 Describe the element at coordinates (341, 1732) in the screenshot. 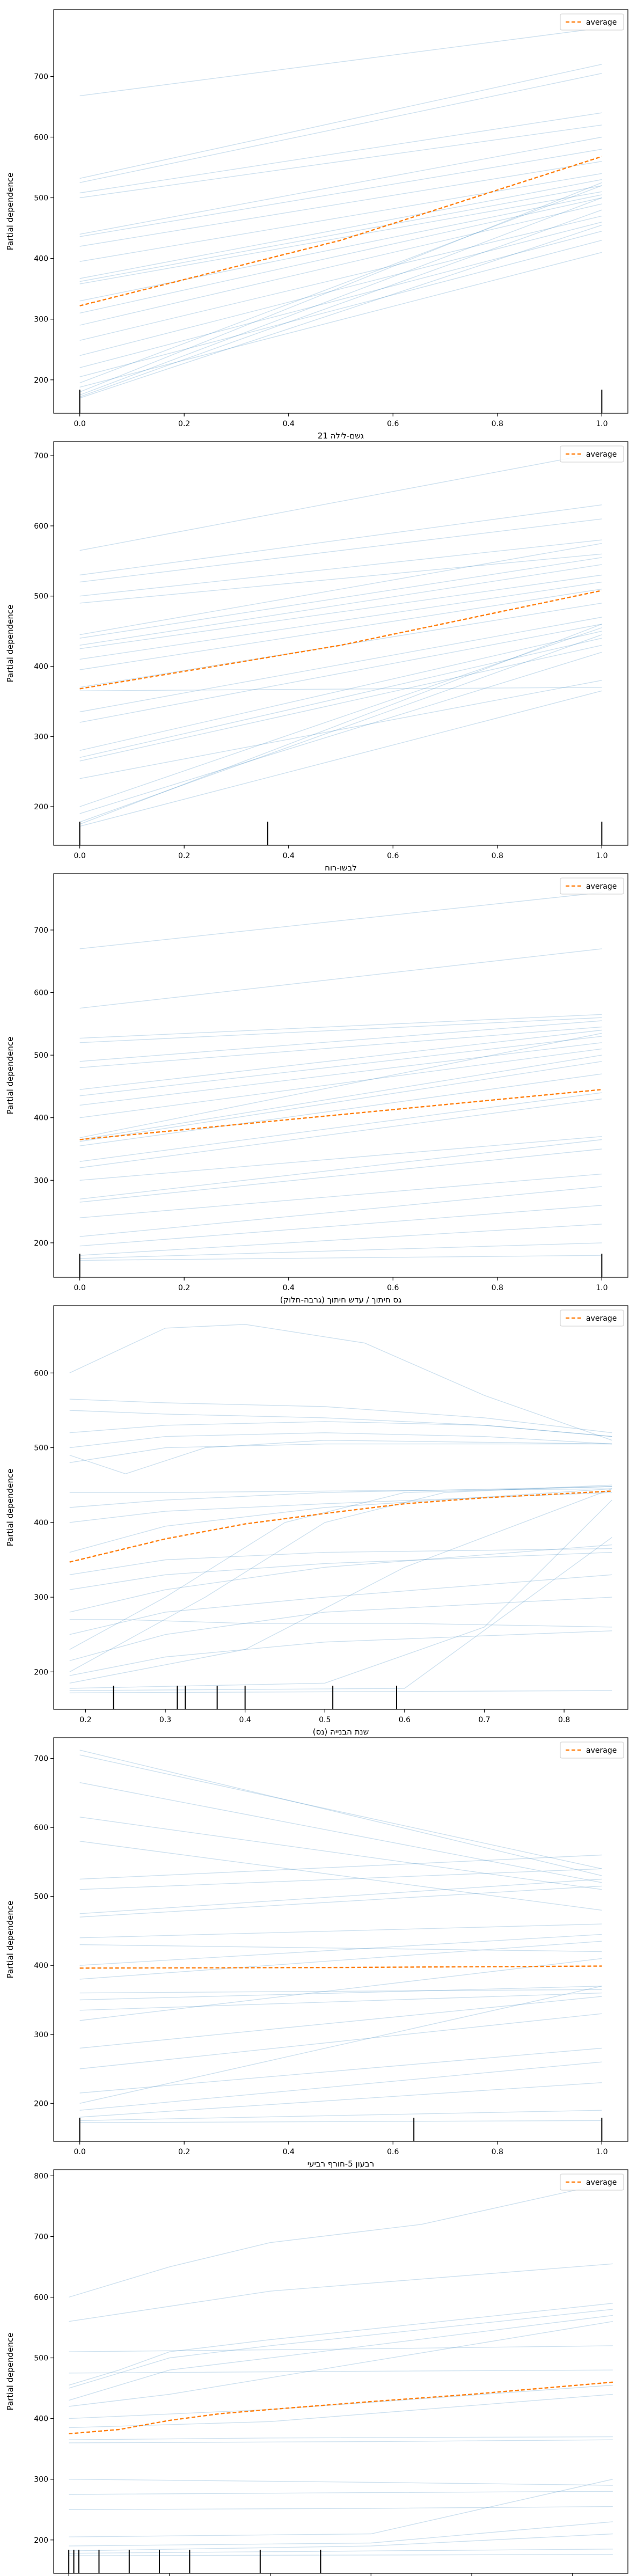

I see `x-axis-label: שנת הבנייה (נס)` at that location.